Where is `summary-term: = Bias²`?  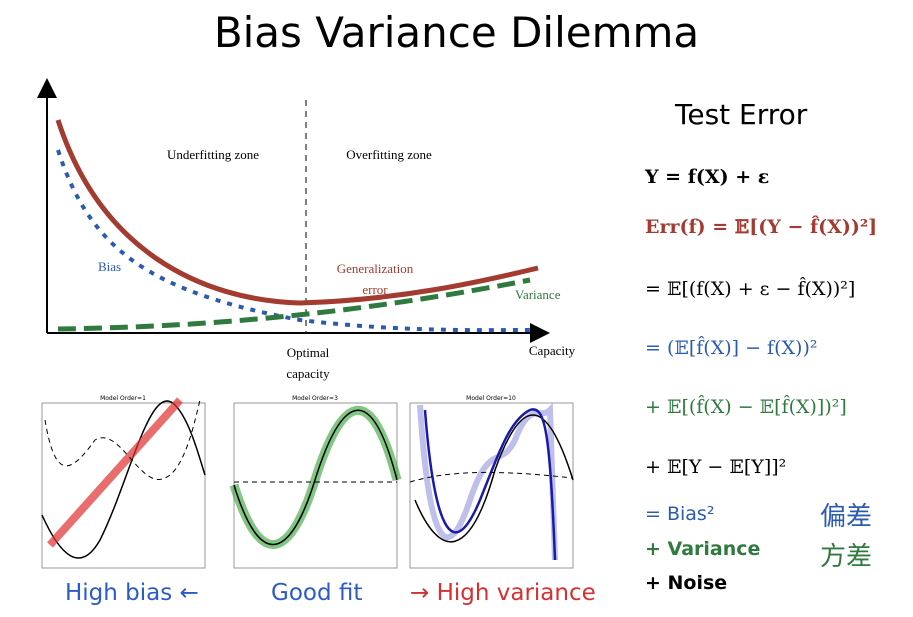 summary-term: = Bias² is located at coordinates (680, 514).